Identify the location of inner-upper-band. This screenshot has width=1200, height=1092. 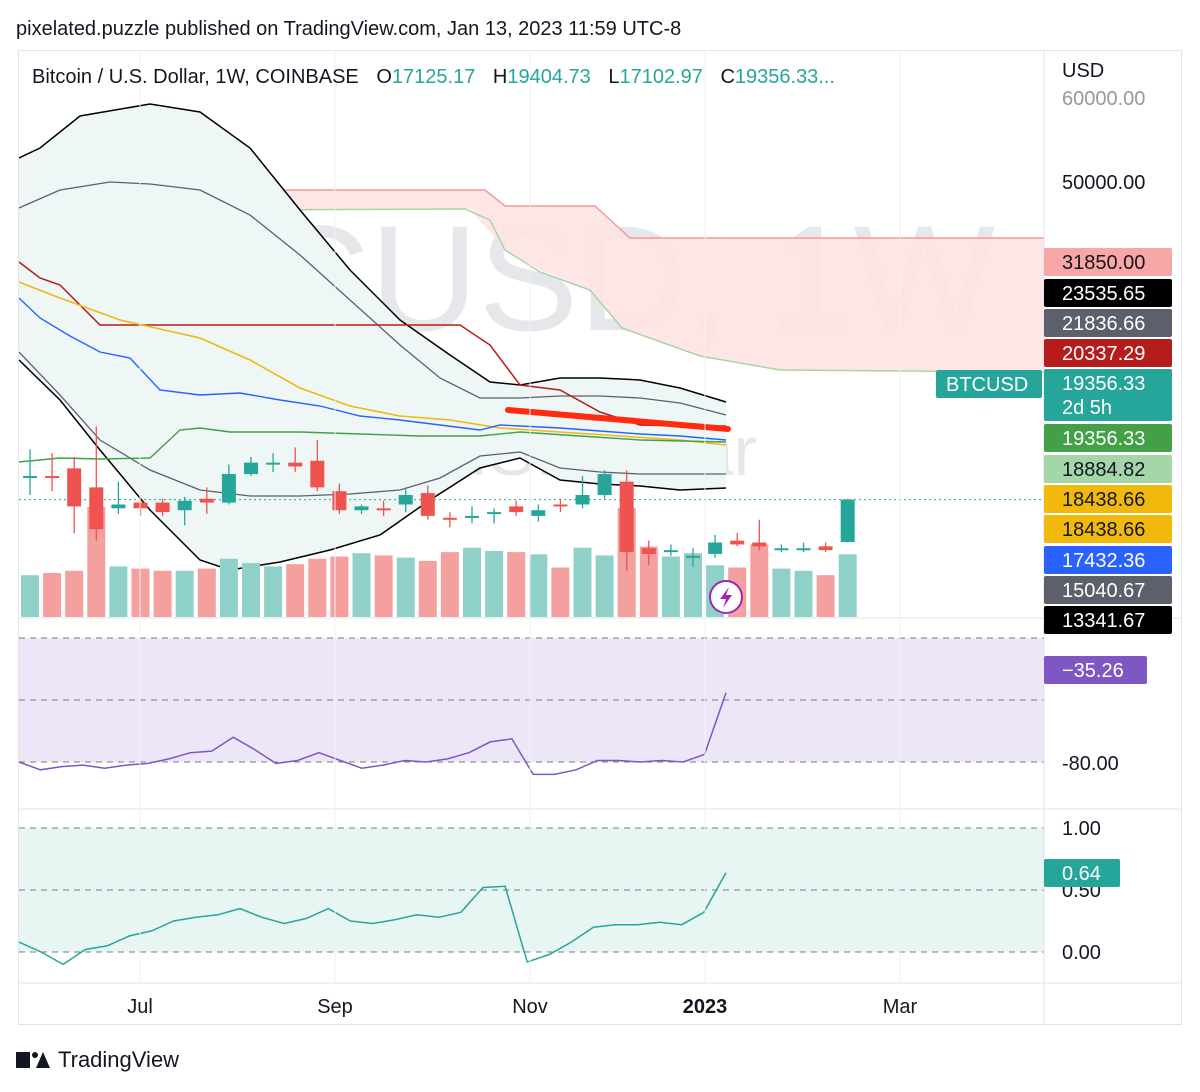
(373, 298).